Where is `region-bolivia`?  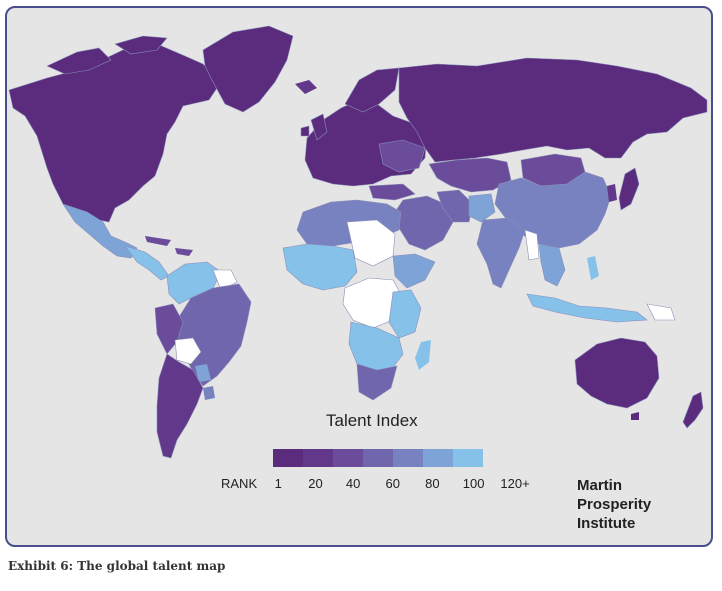
region-bolivia is located at coordinates (188, 351).